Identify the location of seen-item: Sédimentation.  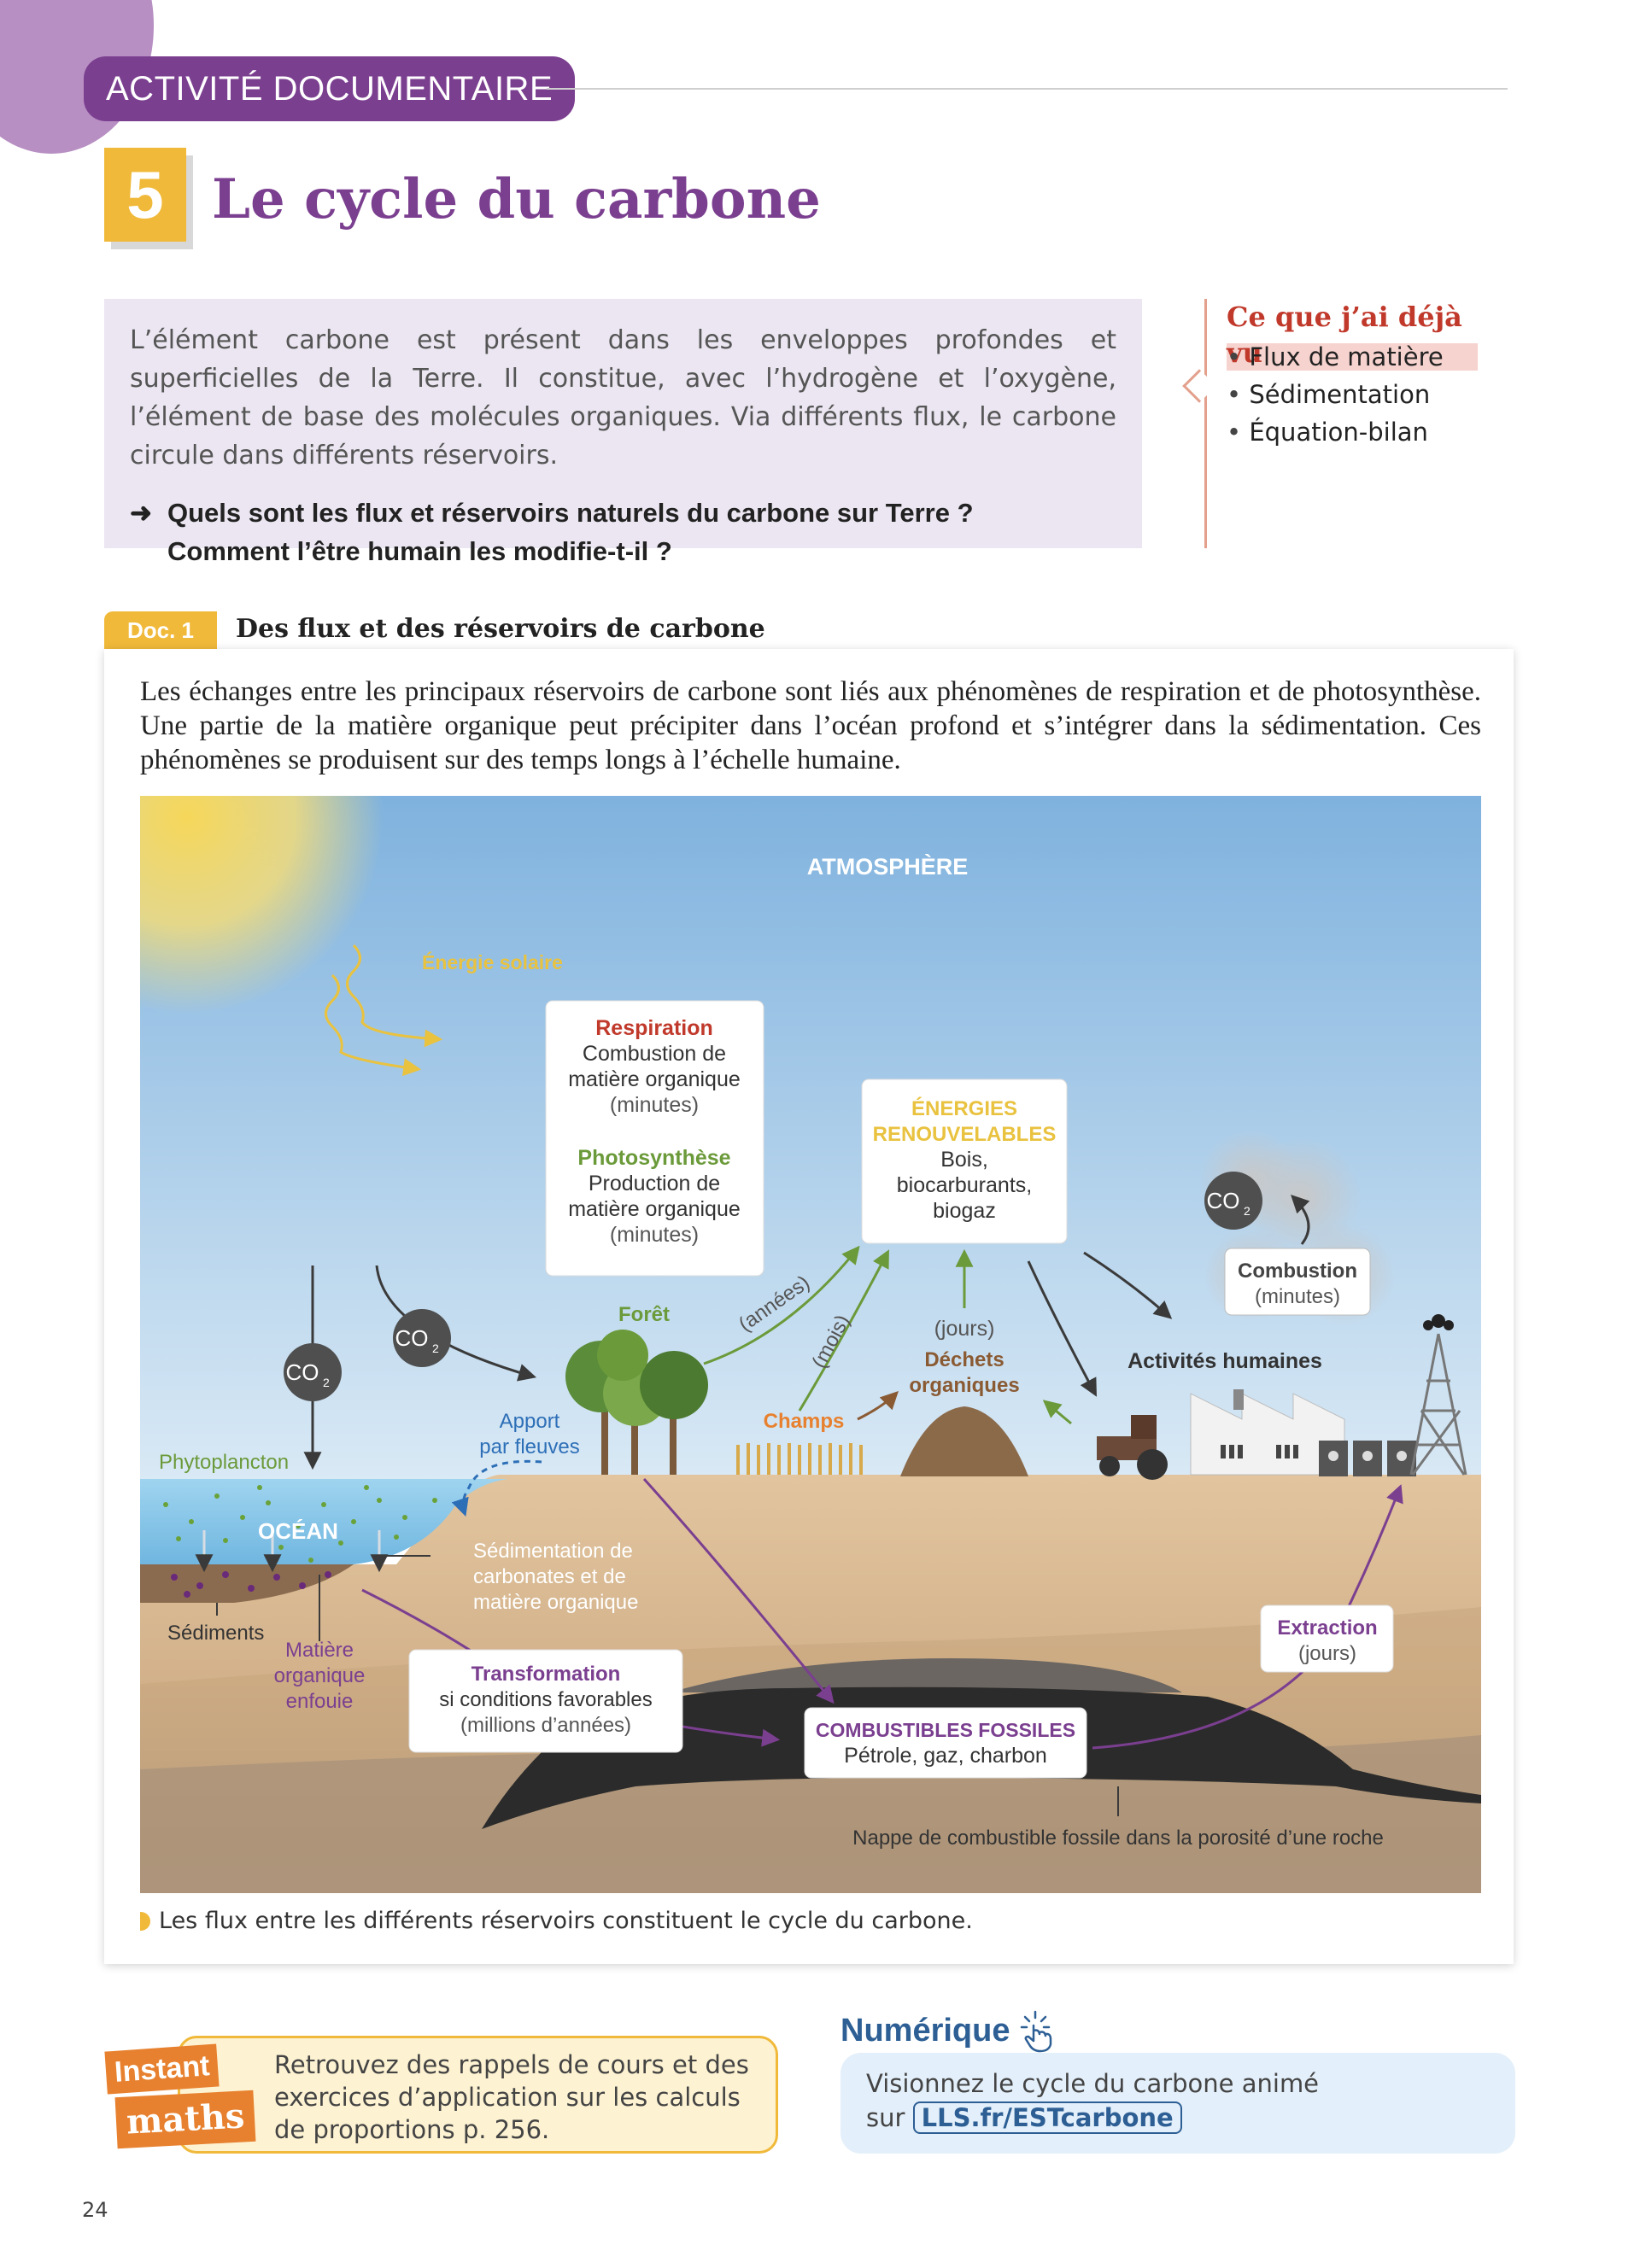
(1335, 394).